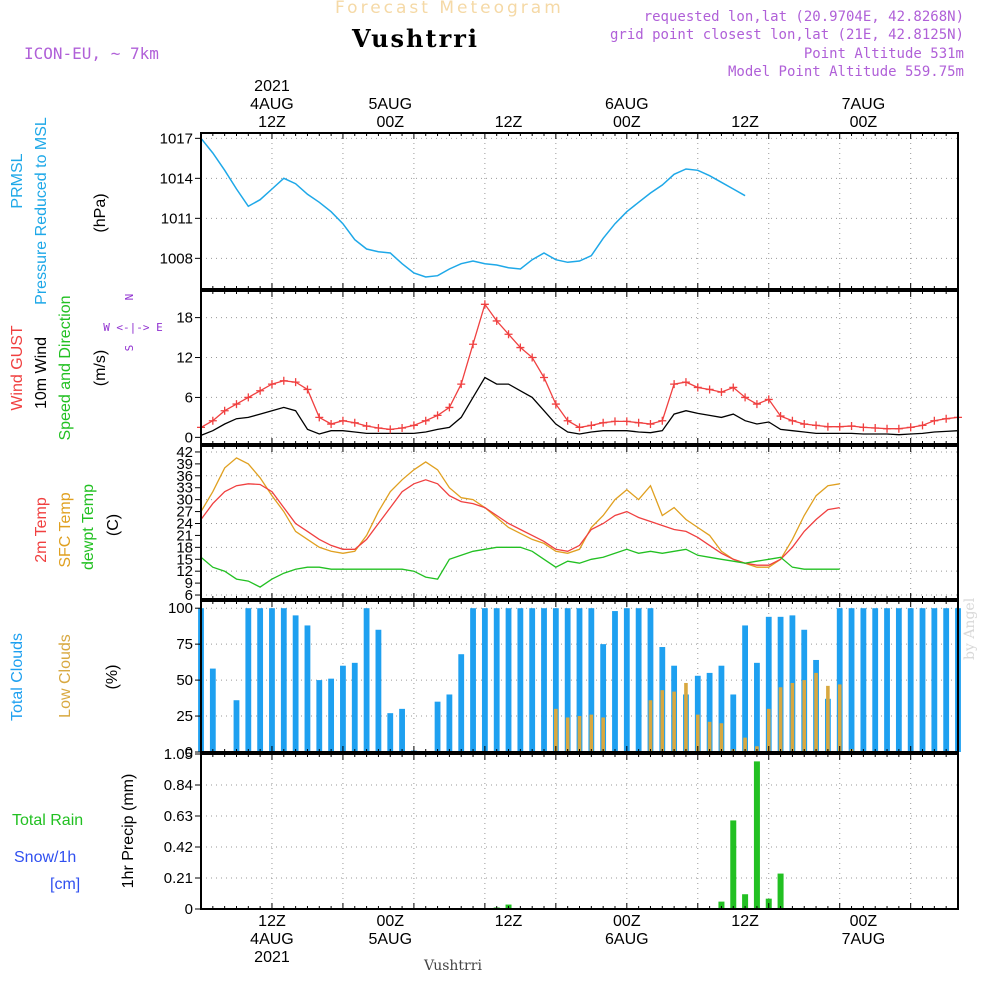  Describe the element at coordinates (627, 921) in the screenshot. I see `bottom-time-label: 00Z` at that location.